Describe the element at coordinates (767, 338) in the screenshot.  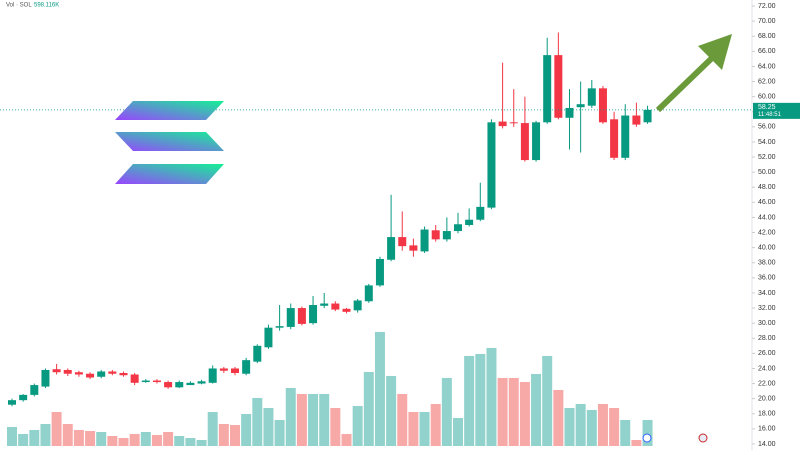
I see `y-tick-label: 28.00` at that location.